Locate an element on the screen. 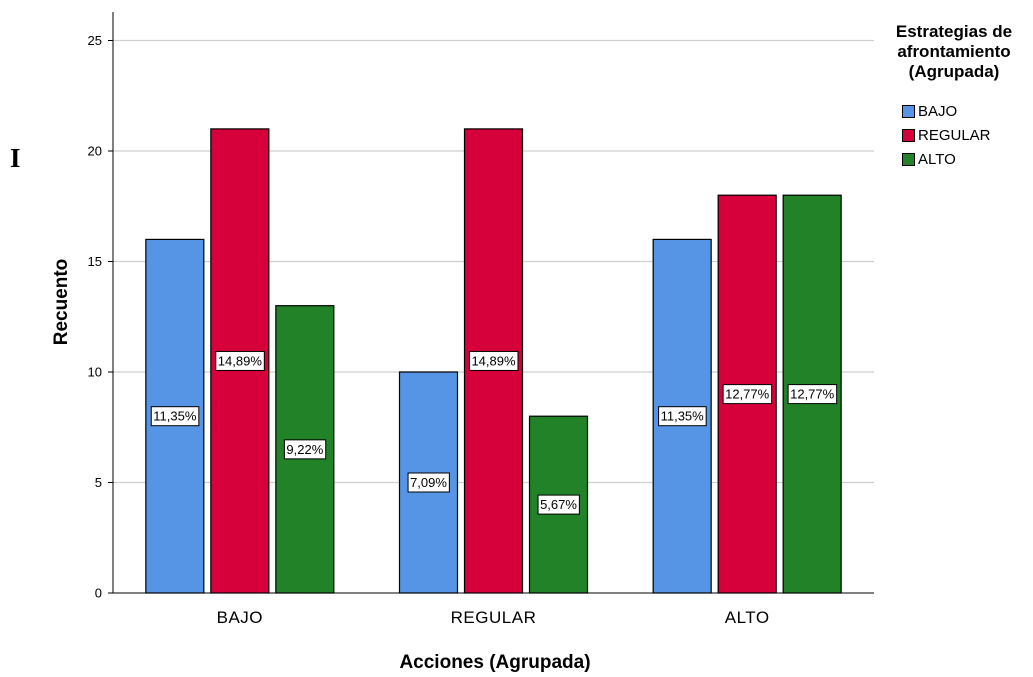 The height and width of the screenshot is (677, 1033). legend-title-line: afrontamiento is located at coordinates (954, 51).